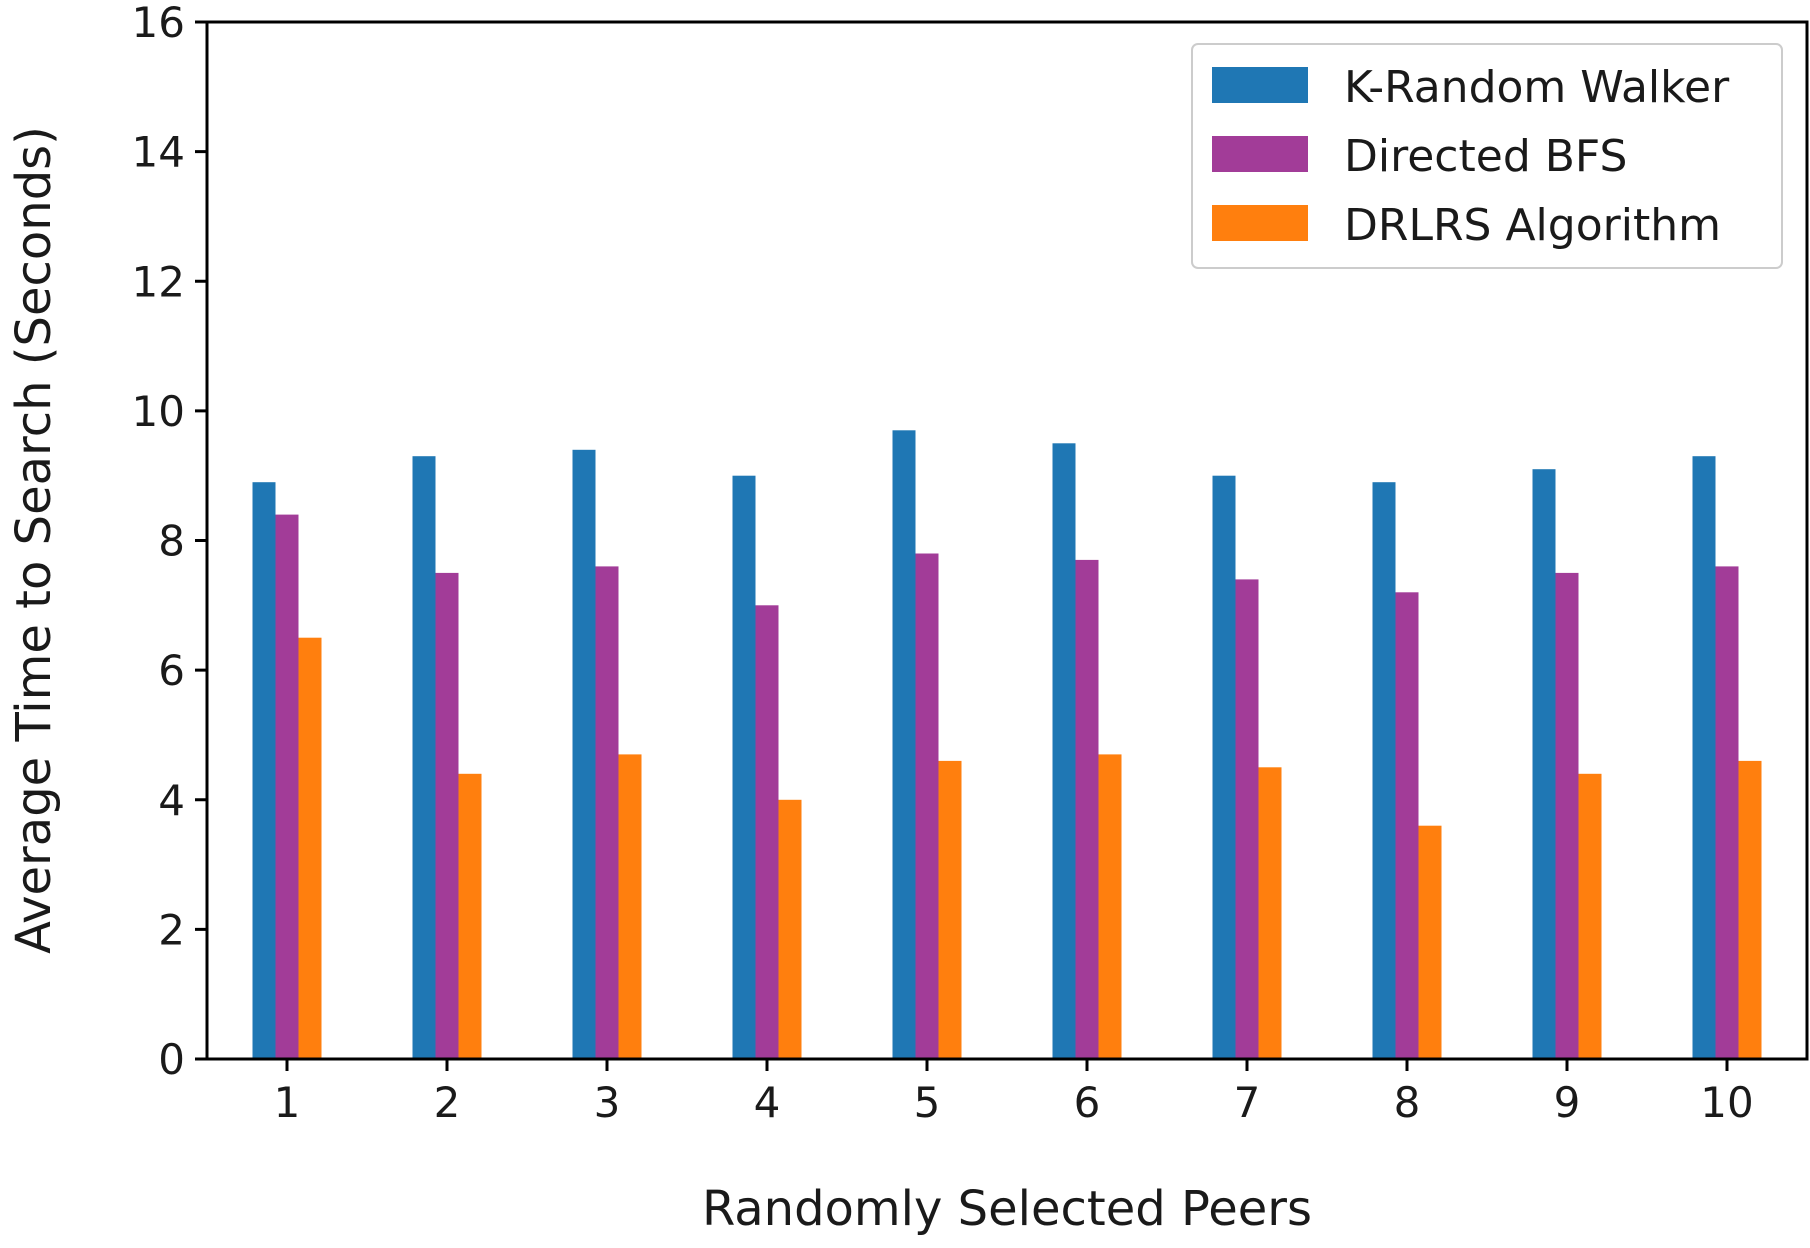 The height and width of the screenshot is (1248, 1810). I want to click on y-tick-label: 12, so click(158, 281).